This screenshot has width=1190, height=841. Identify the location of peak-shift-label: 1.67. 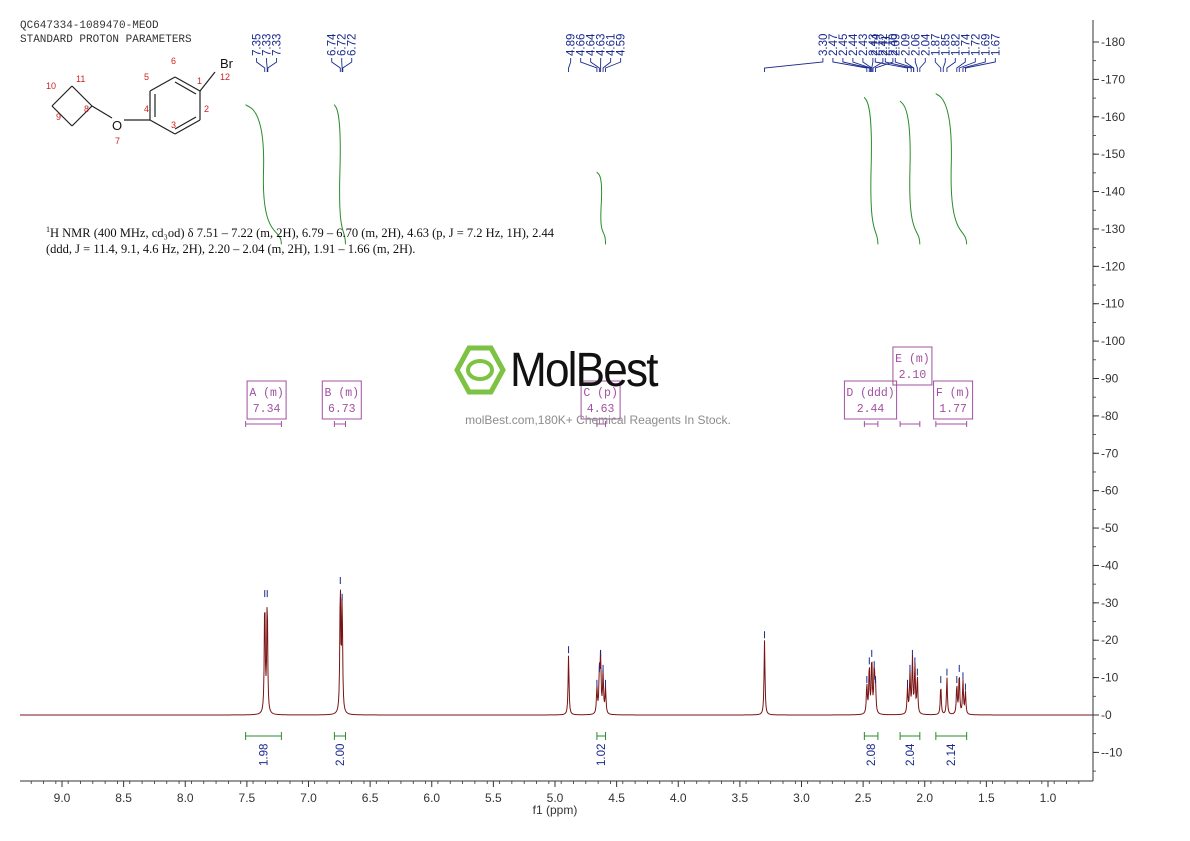
(996, 45).